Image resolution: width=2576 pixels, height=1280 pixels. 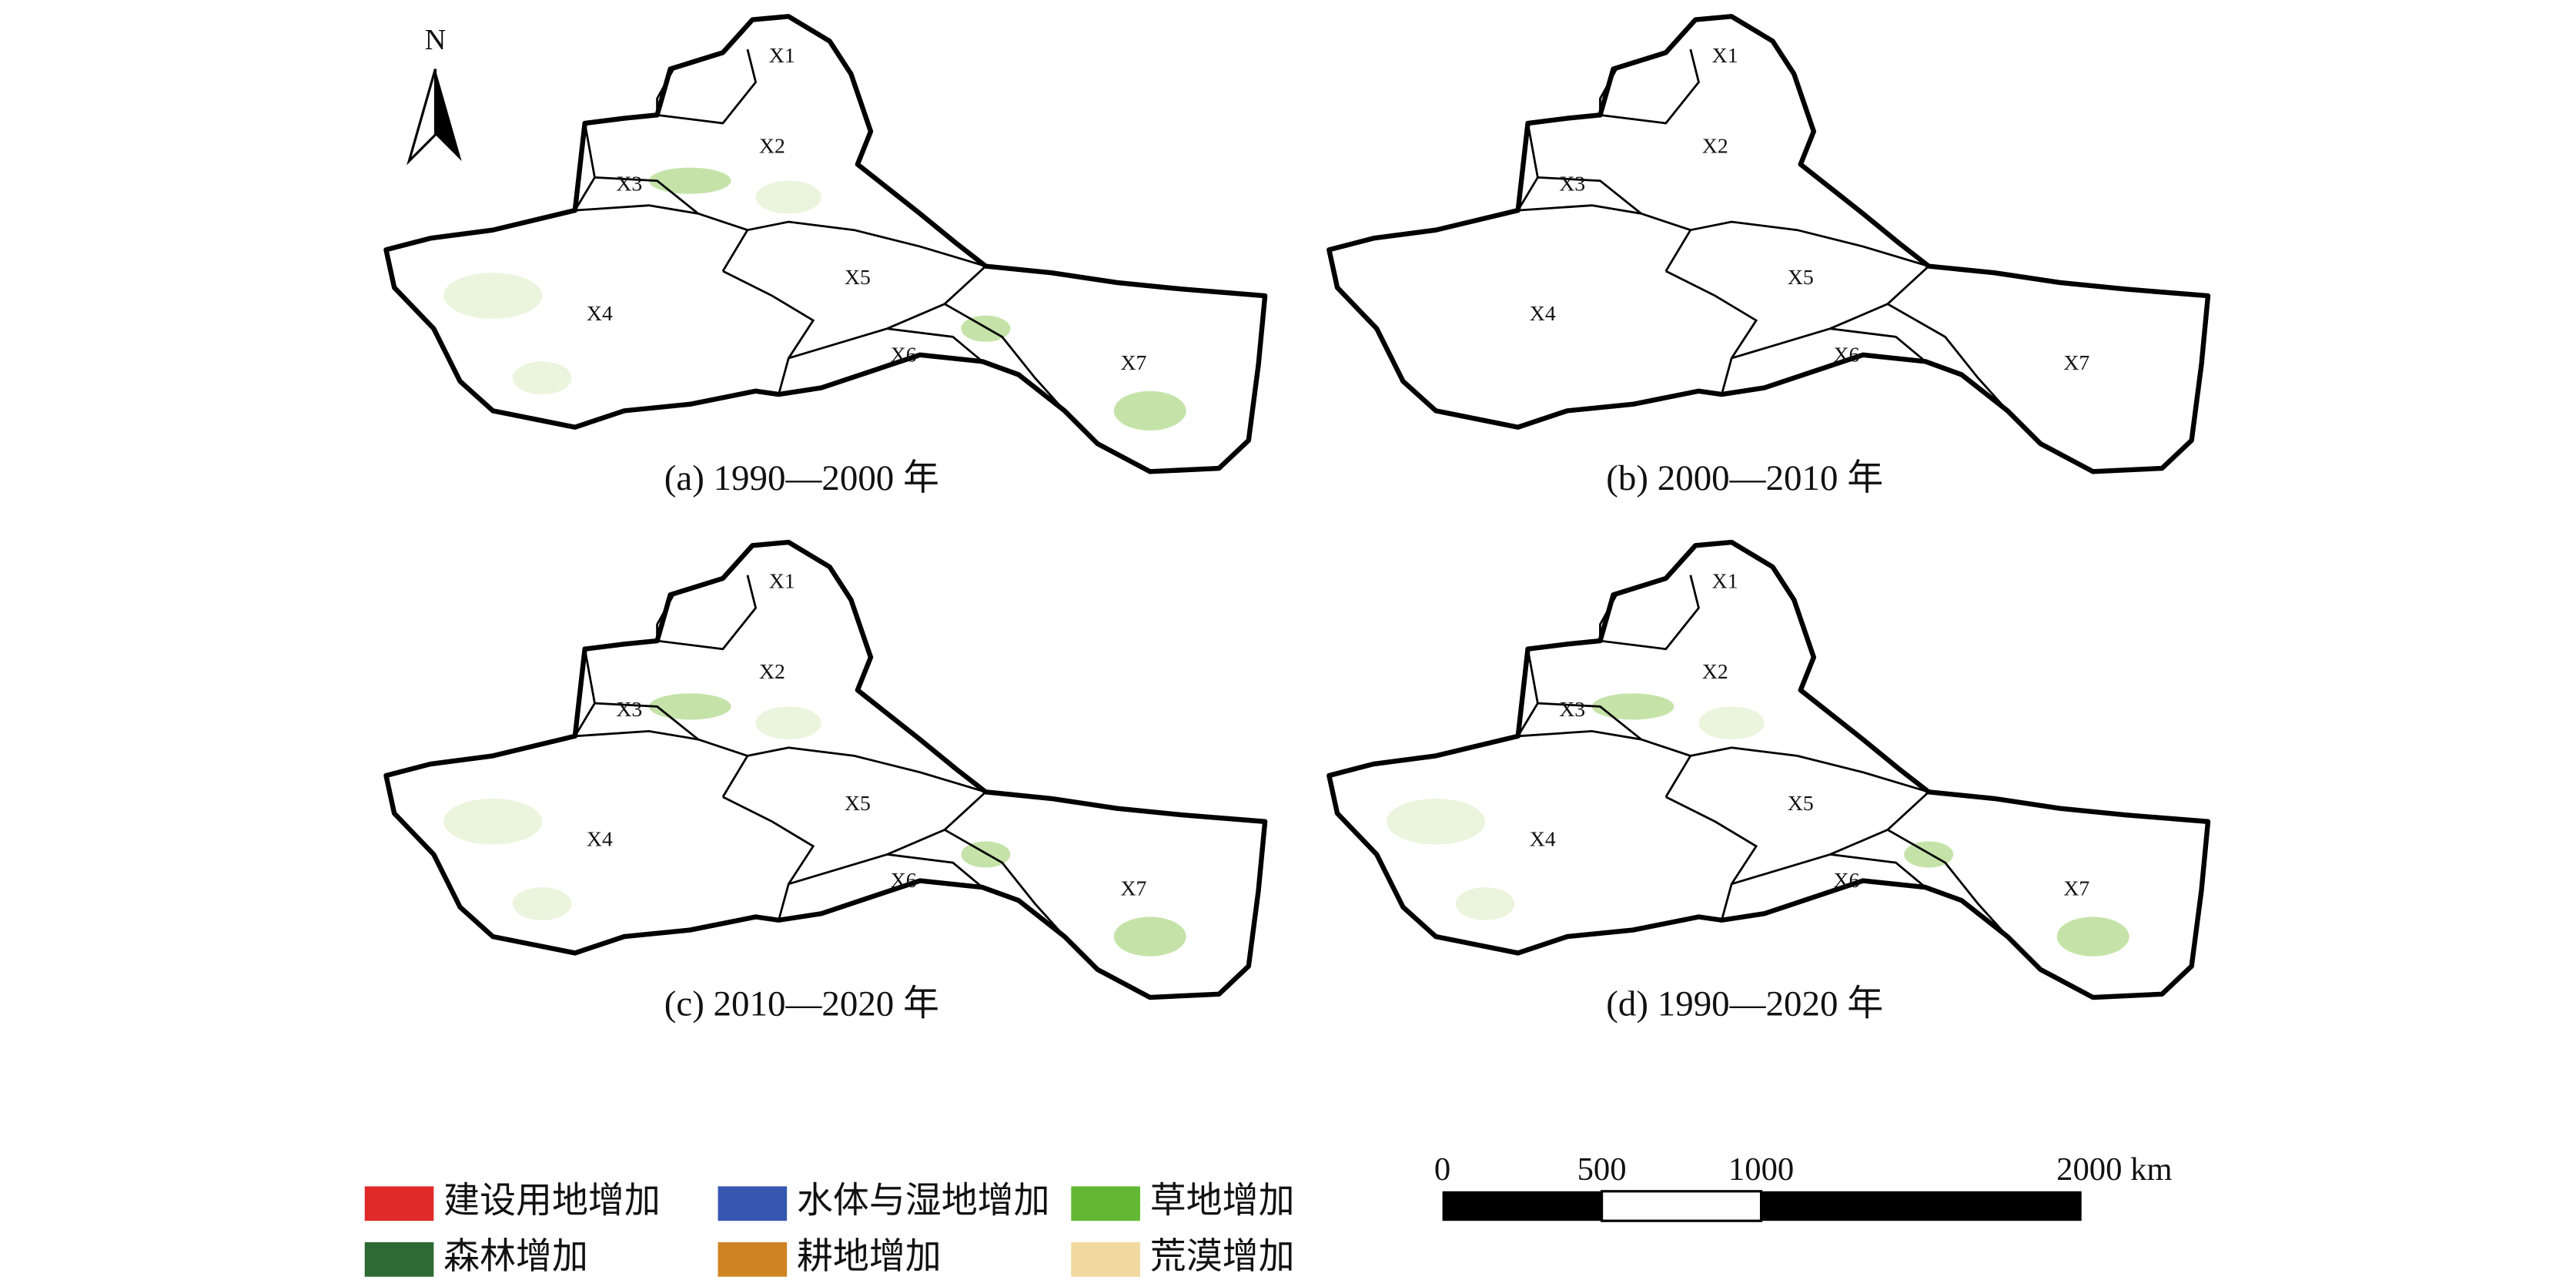 What do you see at coordinates (1442, 1169) in the screenshot?
I see `scale-label: 0` at bounding box center [1442, 1169].